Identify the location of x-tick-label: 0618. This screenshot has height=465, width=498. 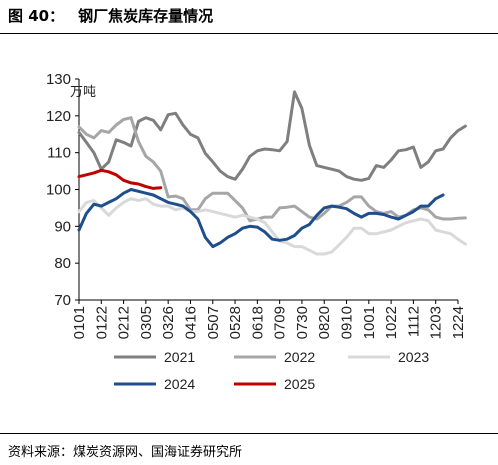
(257, 322).